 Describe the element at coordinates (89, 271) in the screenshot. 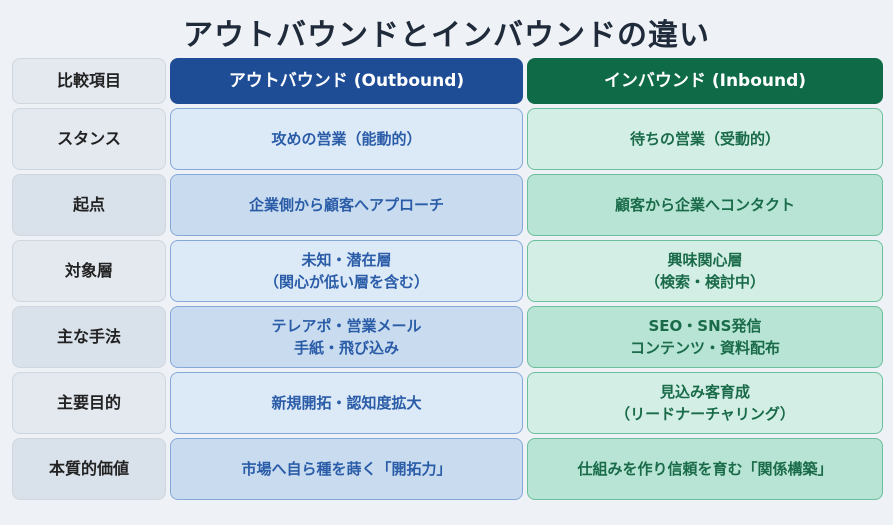

I see `row-label: 対象層` at that location.